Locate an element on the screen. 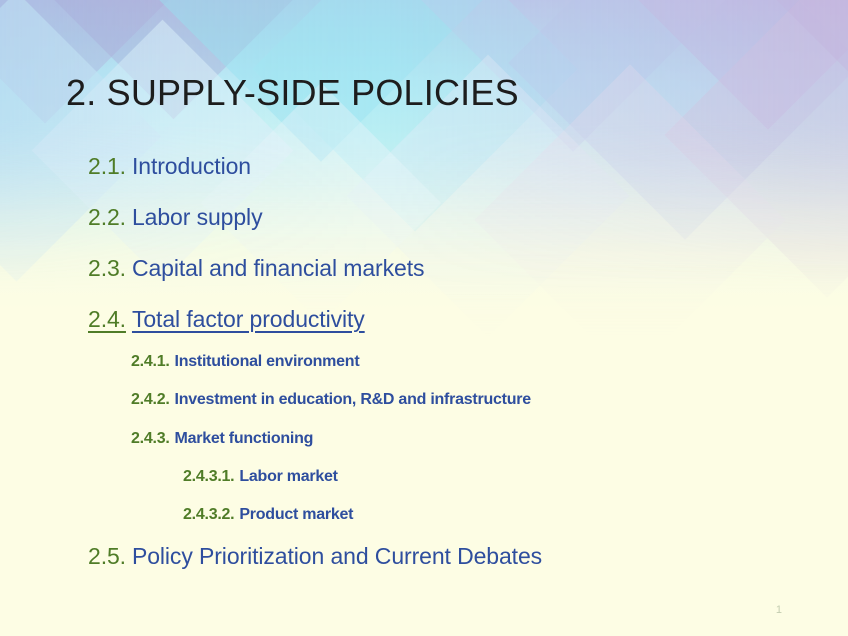 Image resolution: width=848 pixels, height=636 pixels. toc-item-label: Labor market is located at coordinates (288, 476).